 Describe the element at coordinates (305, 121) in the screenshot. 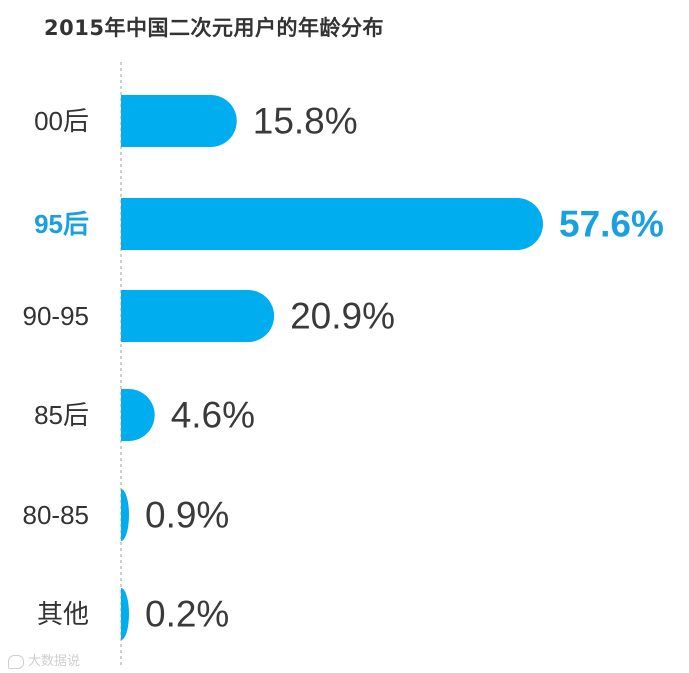

I see `value-label: 15.8%` at that location.